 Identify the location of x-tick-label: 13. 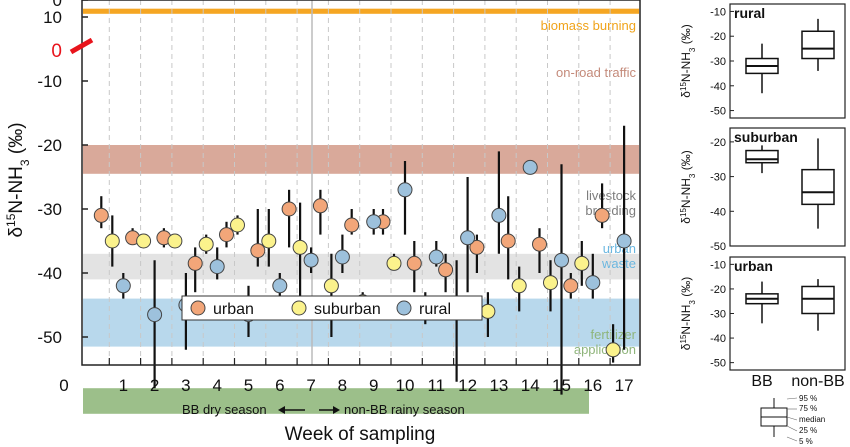
(498, 385).